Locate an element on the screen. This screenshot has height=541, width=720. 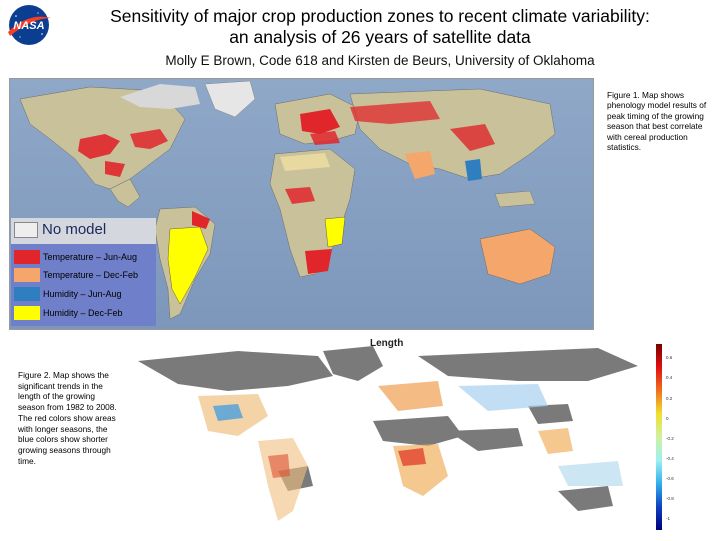
legend-label: Humidity – Dec-Feb is located at coordinates (83, 313).